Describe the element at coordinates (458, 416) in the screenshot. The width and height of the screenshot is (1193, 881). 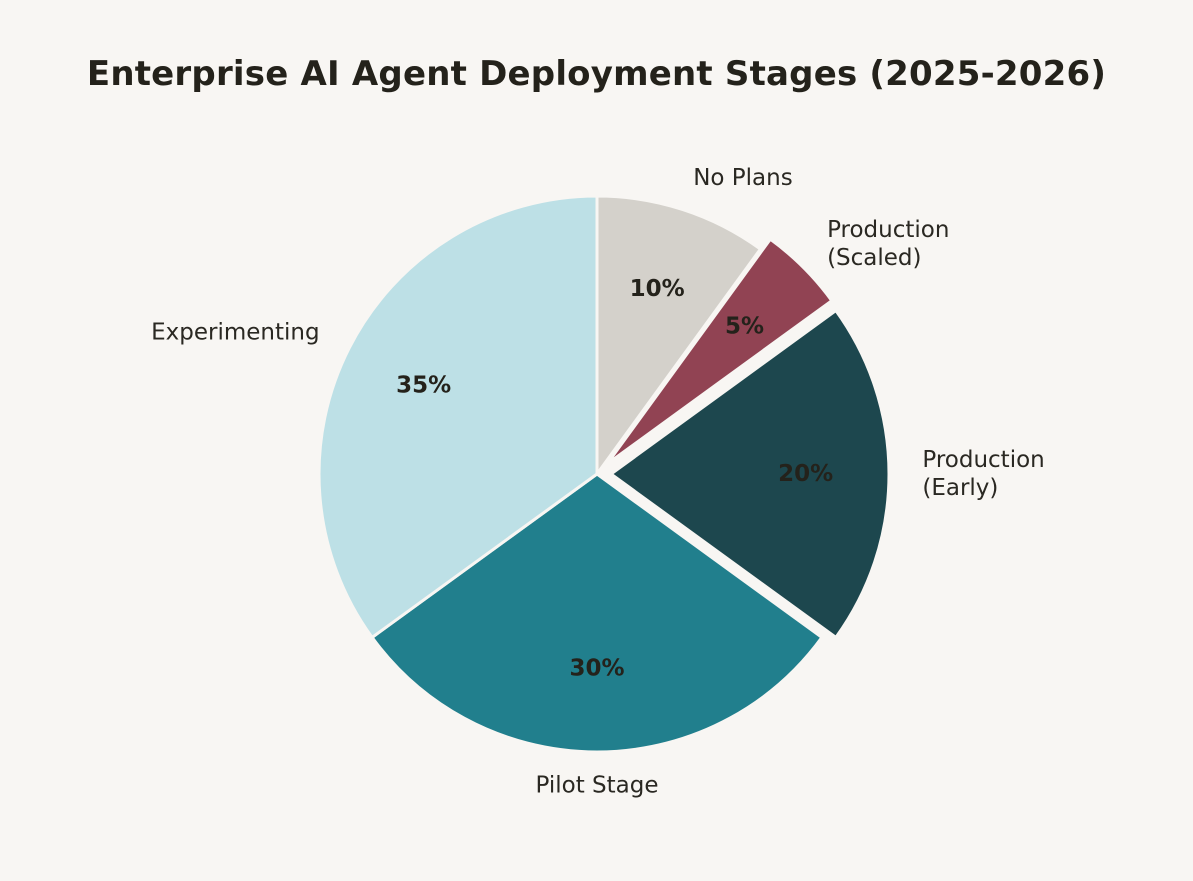
I see `pie-slice-experimenting` at that location.